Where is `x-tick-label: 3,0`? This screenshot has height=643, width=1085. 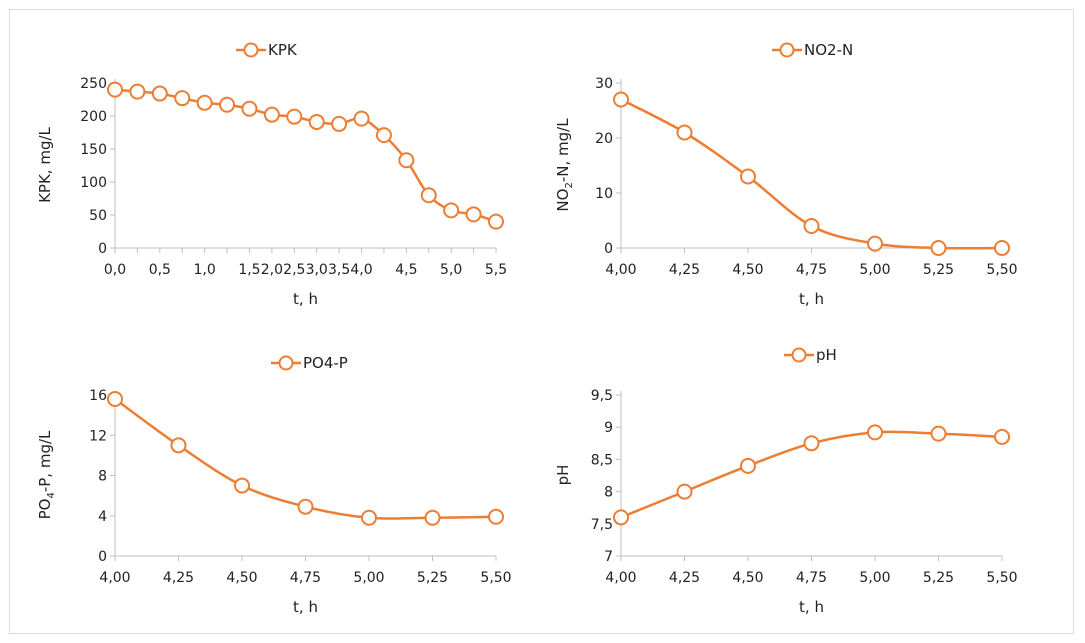 x-tick-label: 3,0 is located at coordinates (317, 270).